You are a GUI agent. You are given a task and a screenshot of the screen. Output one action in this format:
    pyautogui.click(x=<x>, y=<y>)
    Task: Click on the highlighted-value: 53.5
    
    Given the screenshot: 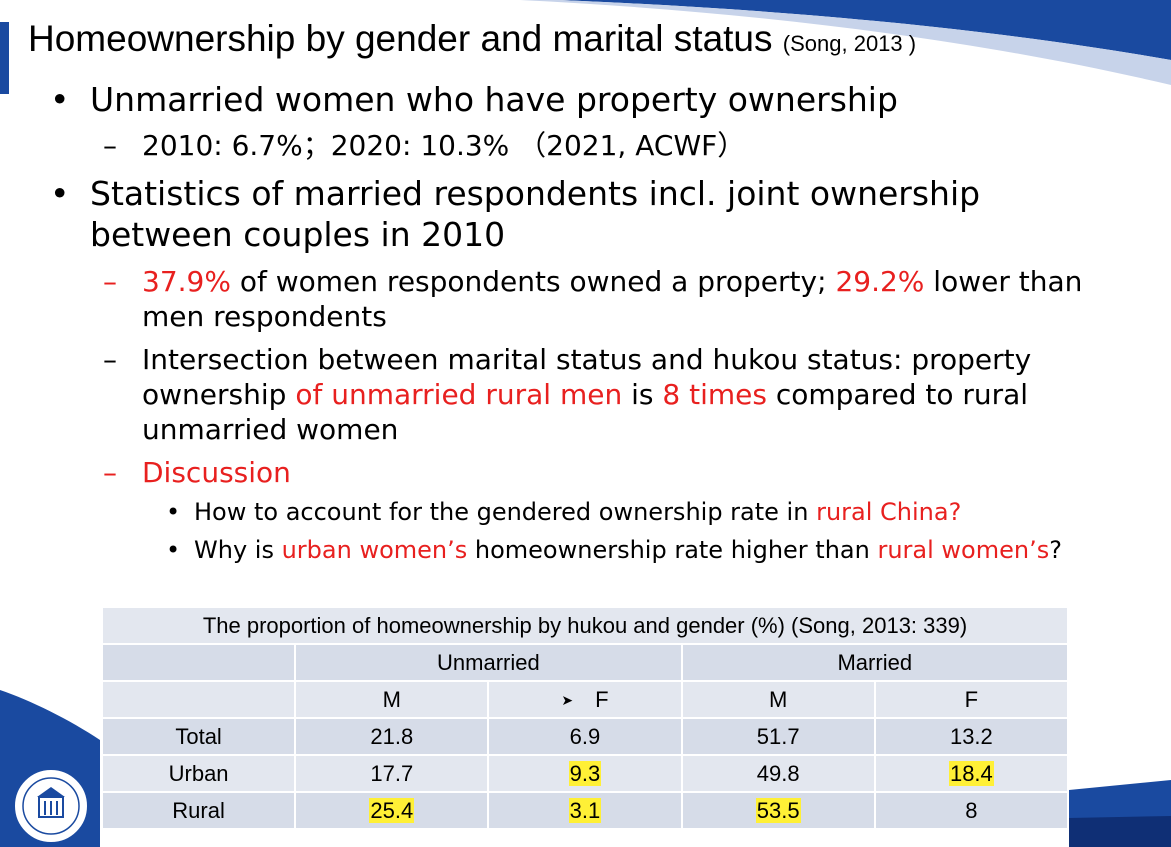 What is the action you would take?
    pyautogui.click(x=778, y=810)
    